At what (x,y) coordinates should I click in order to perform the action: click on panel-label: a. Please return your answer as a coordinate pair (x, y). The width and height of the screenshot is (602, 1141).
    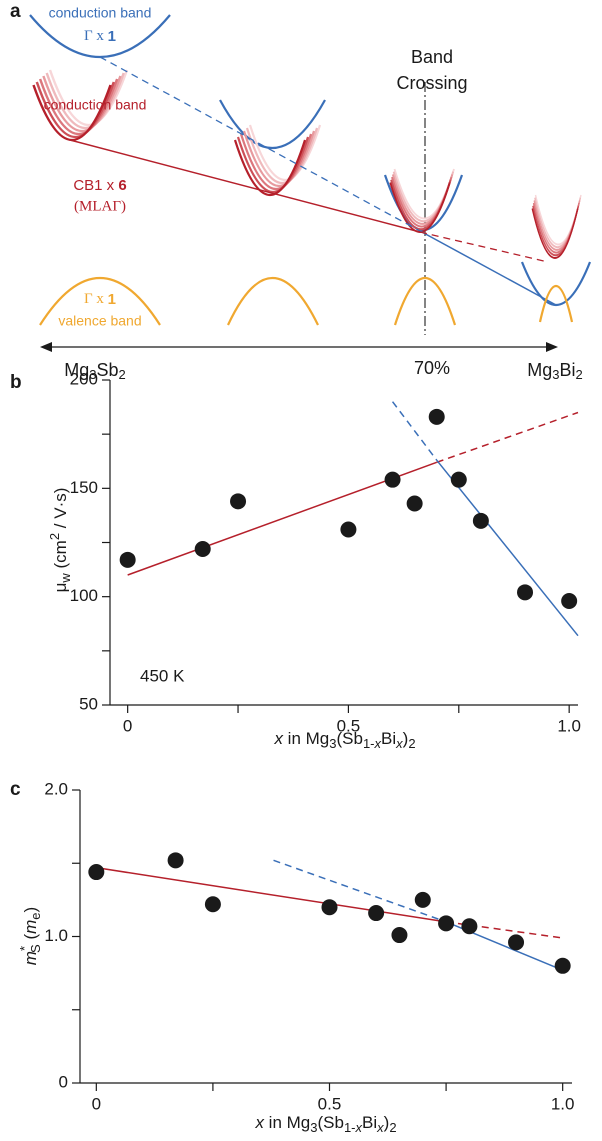
    Looking at the image, I should click on (15, 11).